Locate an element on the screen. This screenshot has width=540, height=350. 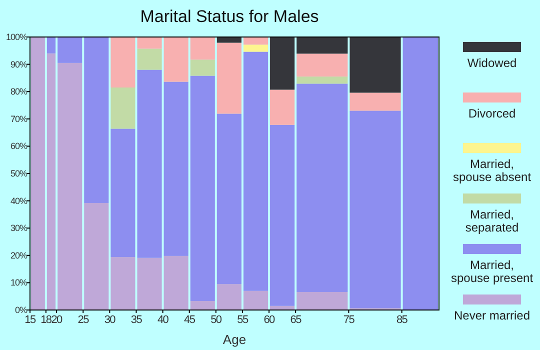
x-tick-label: 15 is located at coordinates (30, 320).